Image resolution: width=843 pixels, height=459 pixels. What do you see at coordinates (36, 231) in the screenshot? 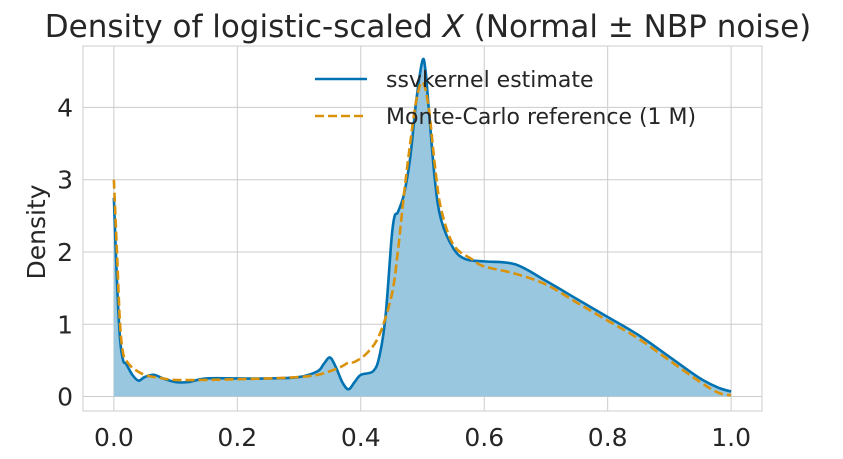
I see `y-axis-label: Density` at bounding box center [36, 231].